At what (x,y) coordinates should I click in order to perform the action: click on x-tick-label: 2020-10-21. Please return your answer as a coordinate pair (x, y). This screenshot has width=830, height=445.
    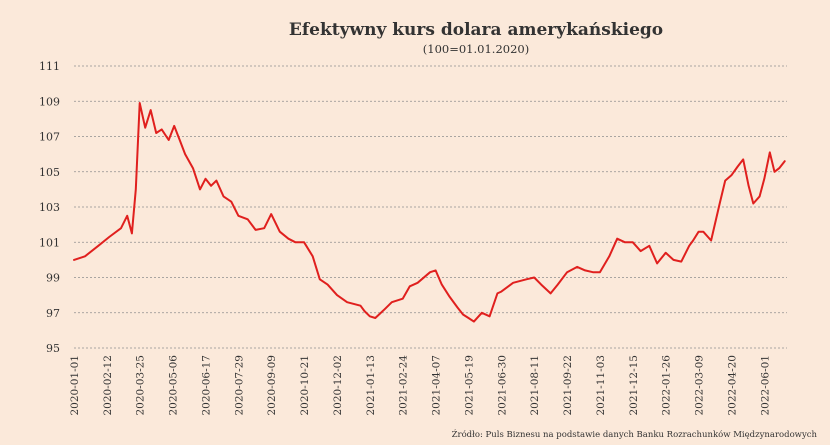
    Looking at the image, I should click on (305, 385).